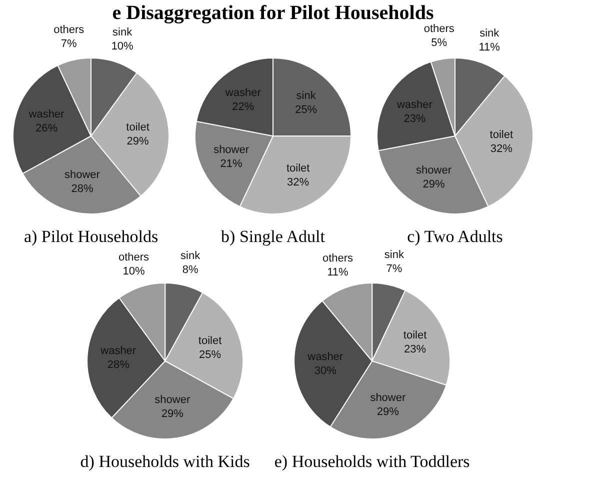 The width and height of the screenshot is (594, 493). I want to click on data-label: 22%, so click(243, 106).